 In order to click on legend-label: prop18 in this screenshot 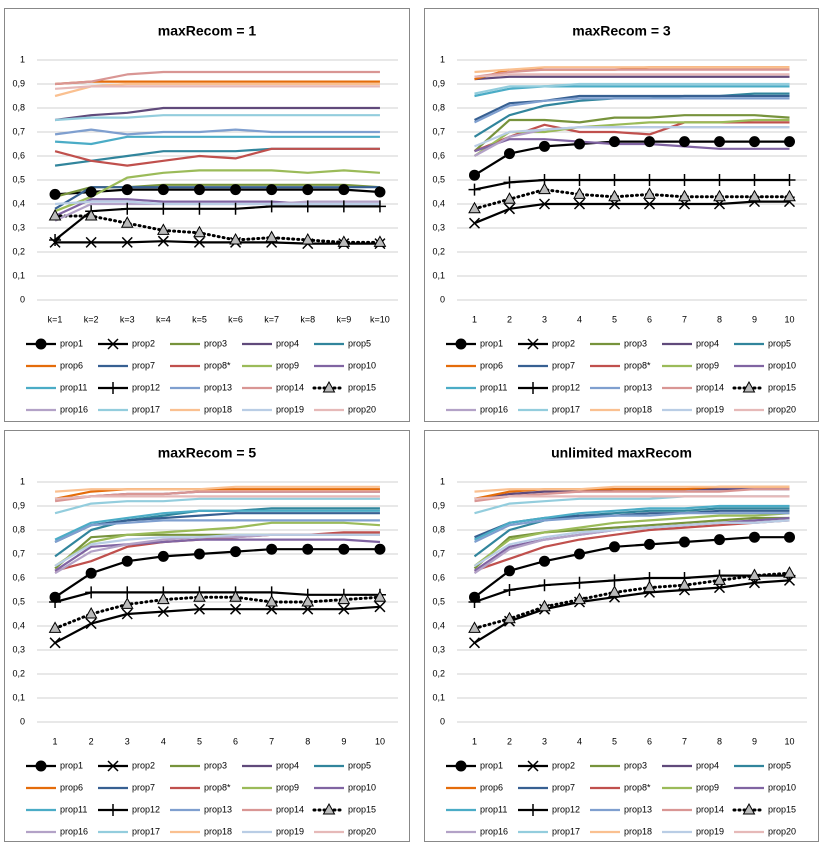, I will do `click(638, 409)`.